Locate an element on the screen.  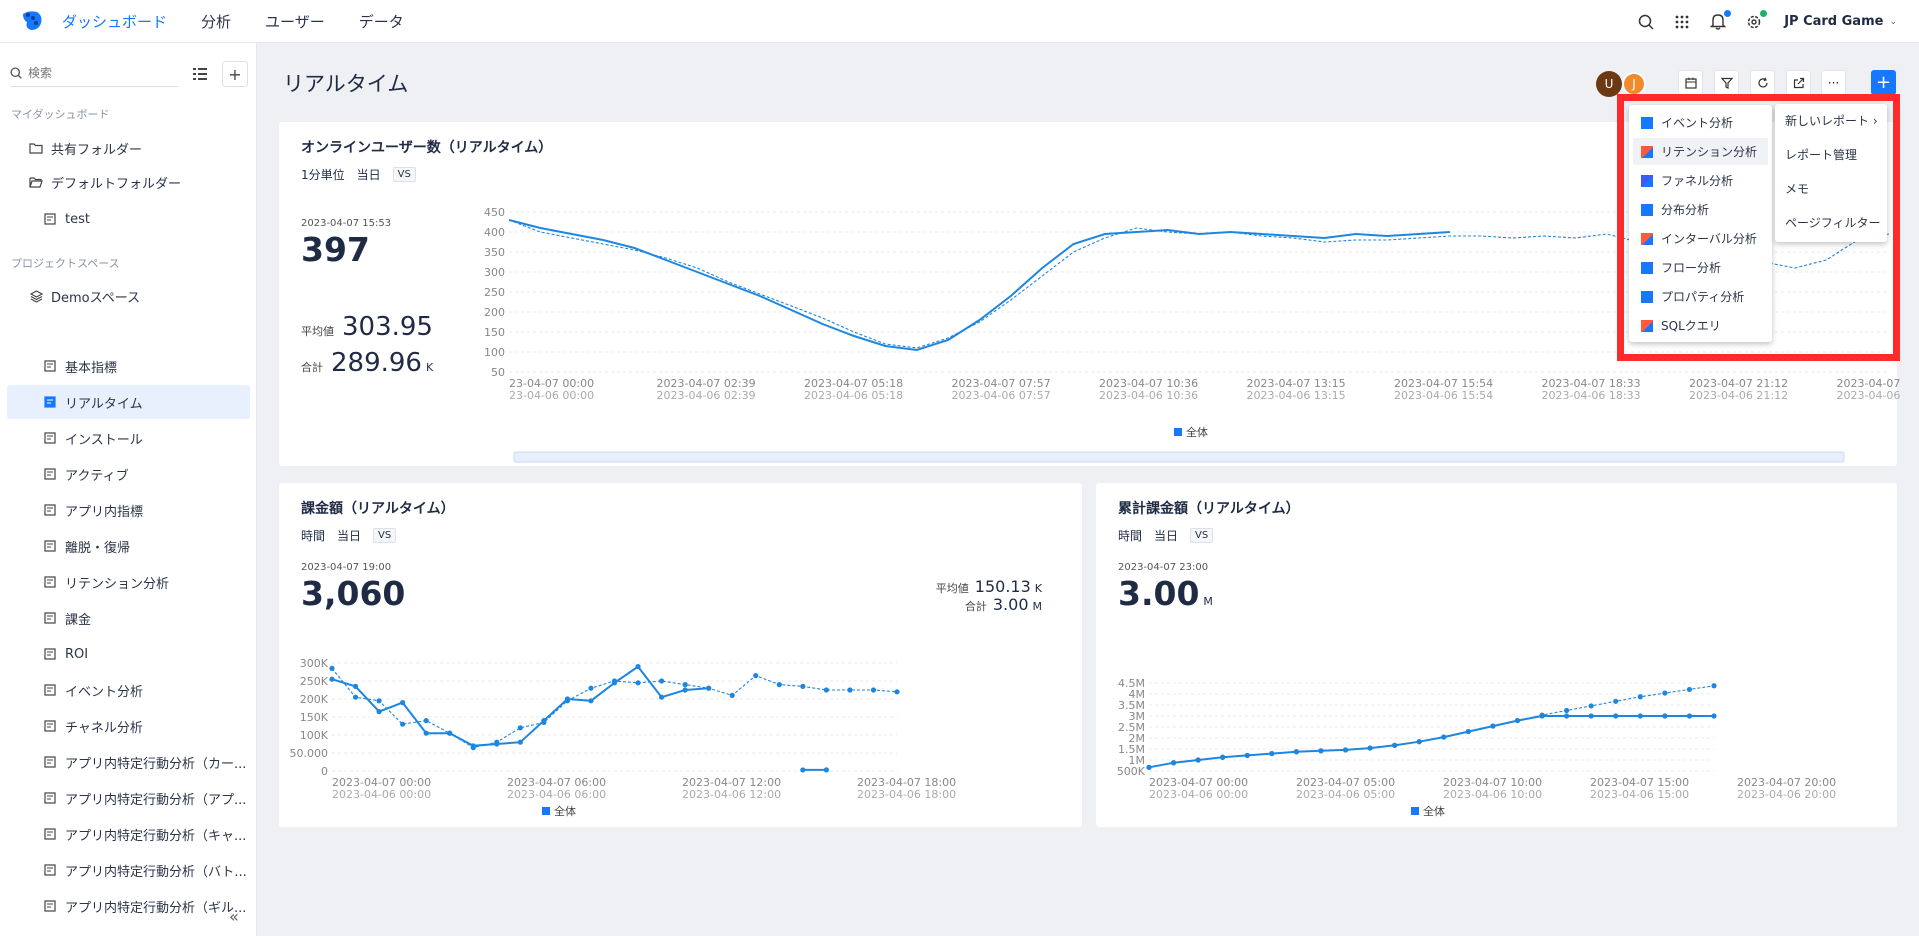
share-button is located at coordinates (1798, 82).